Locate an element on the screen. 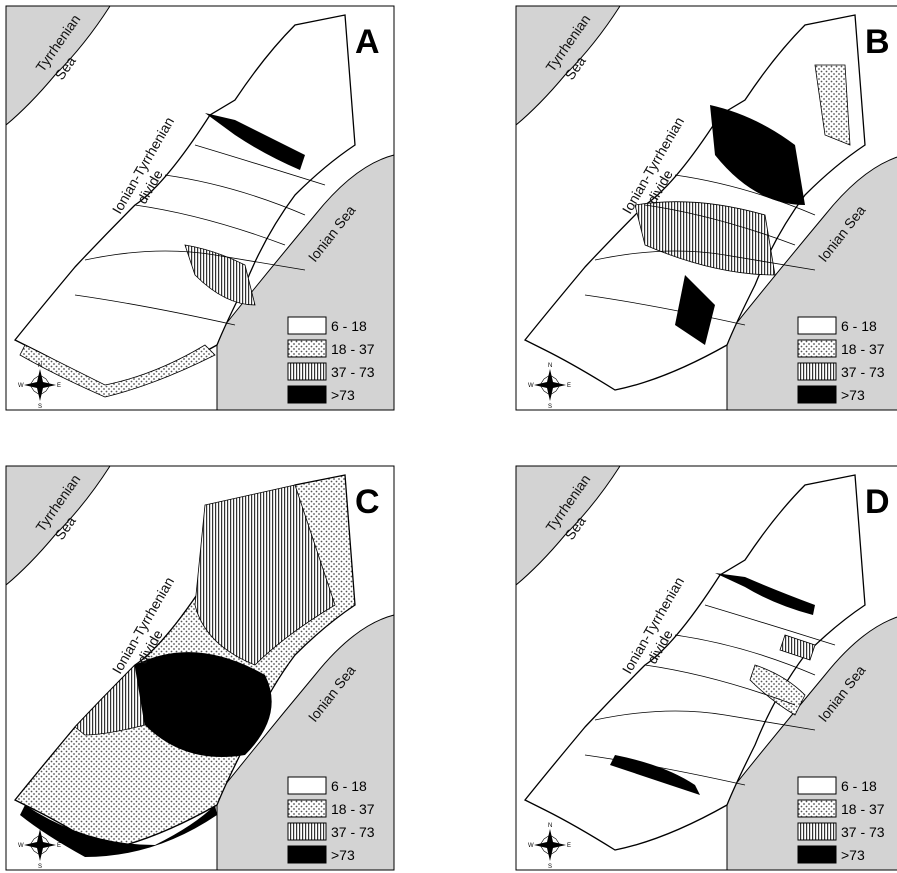 Image resolution: width=897 pixels, height=873 pixels. panel-letter-a: A is located at coordinates (367, 42).